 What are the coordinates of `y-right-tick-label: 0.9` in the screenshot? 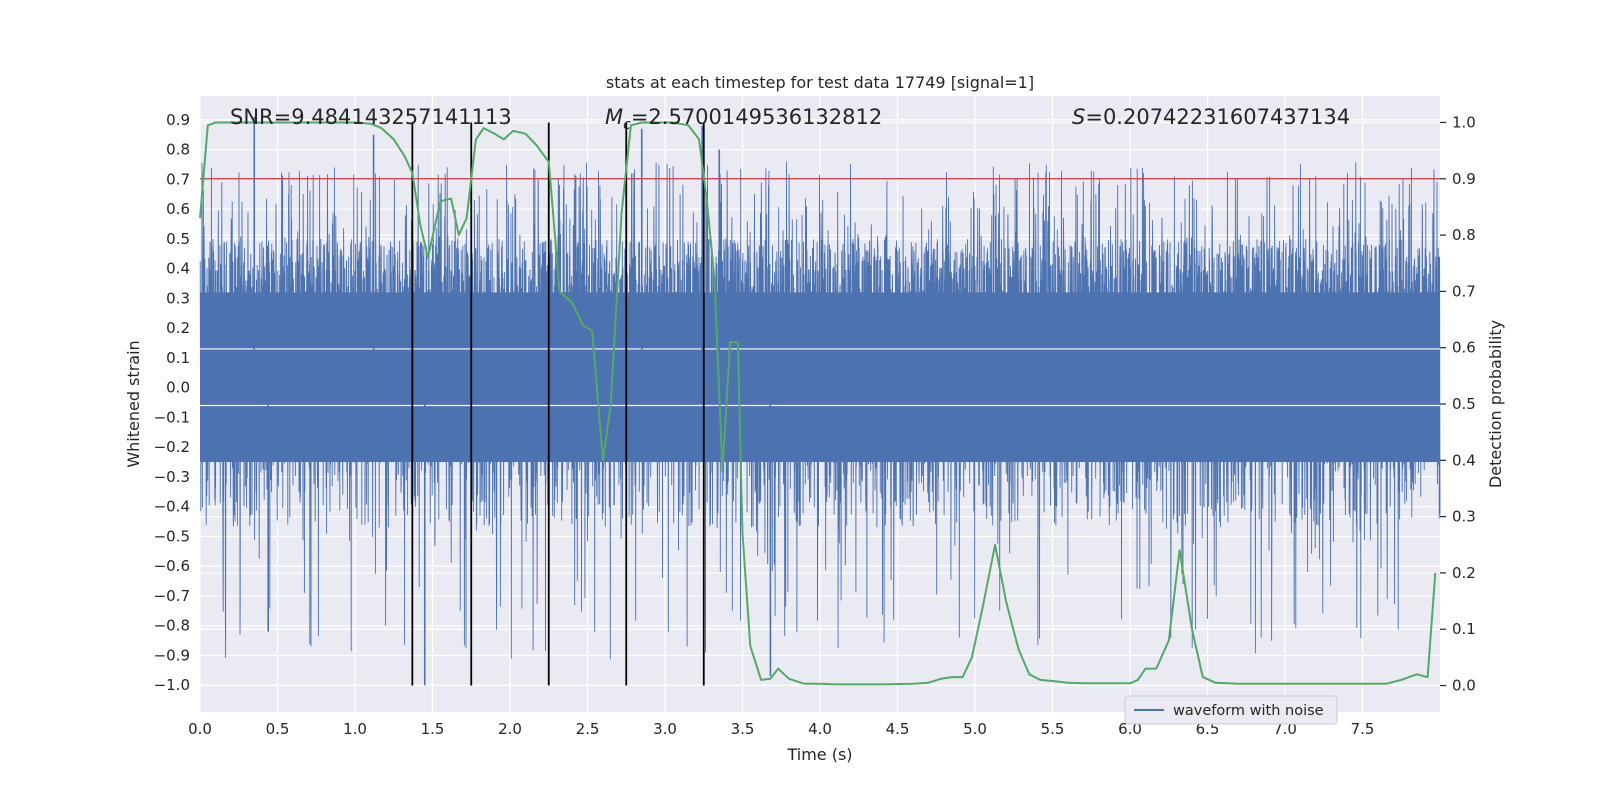 It's located at (1464, 179).